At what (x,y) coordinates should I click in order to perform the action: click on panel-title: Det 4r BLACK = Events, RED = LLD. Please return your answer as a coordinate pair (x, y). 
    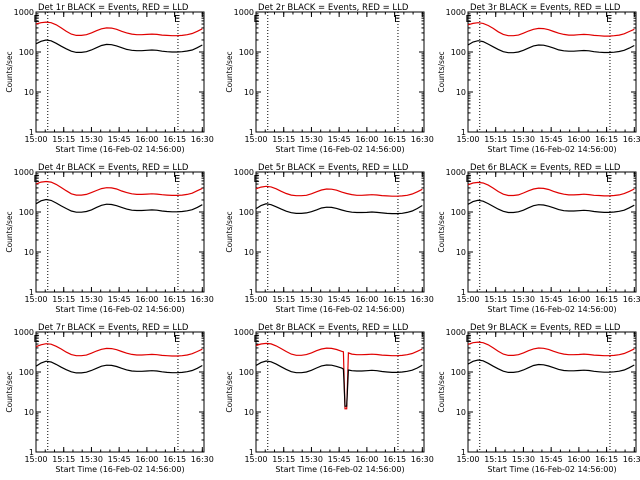
    Looking at the image, I should click on (113, 168).